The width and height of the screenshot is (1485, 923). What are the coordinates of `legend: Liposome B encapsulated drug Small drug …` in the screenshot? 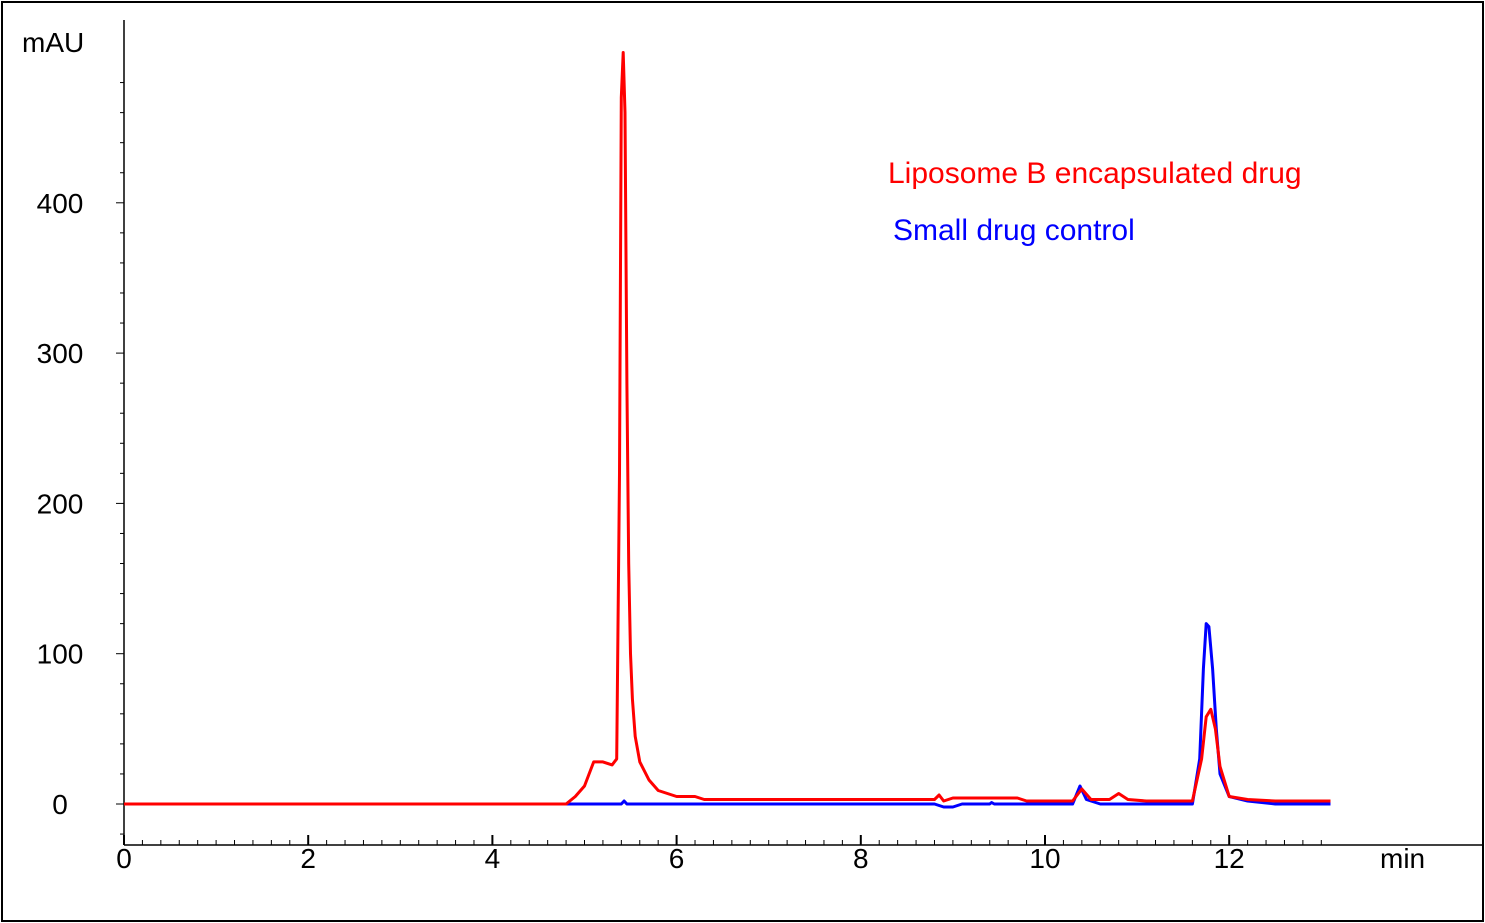 It's located at (1095, 202).